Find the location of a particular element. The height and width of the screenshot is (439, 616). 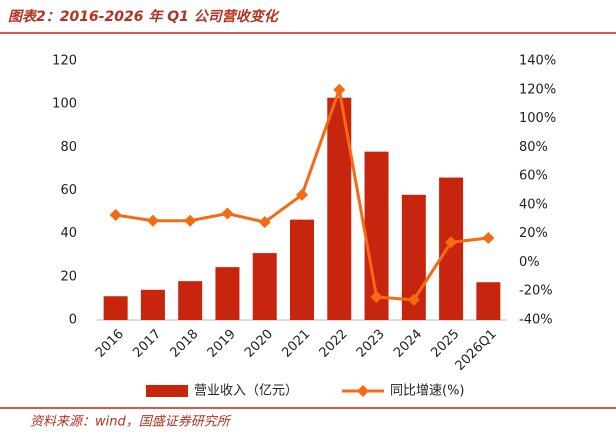

y2-tick-label: 100% is located at coordinates (537, 118).